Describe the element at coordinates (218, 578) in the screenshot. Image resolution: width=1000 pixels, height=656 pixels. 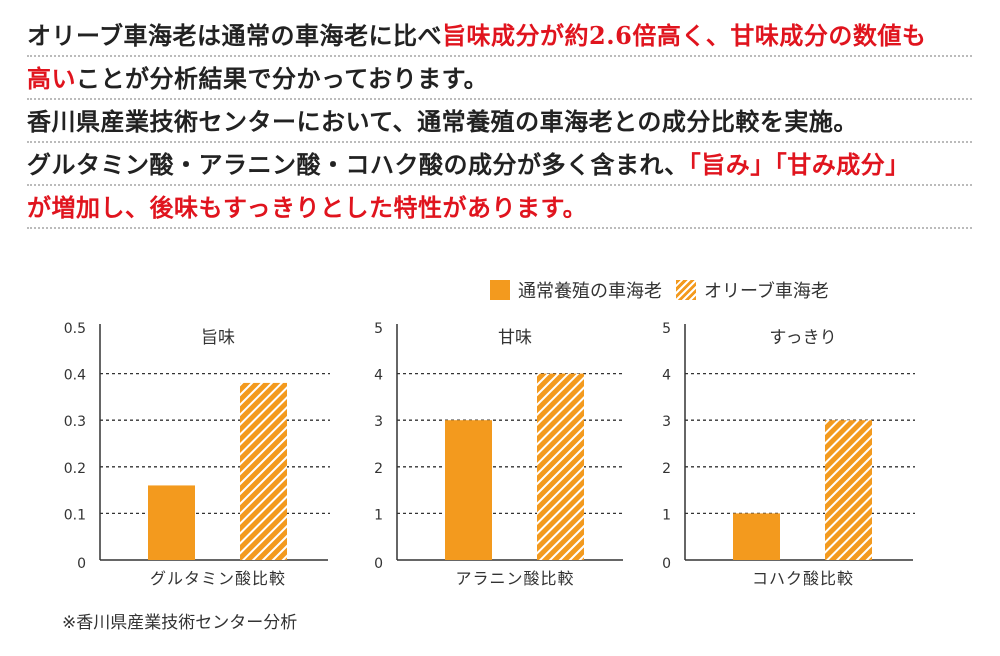
I see `x-axis-label: グルタミン酸比較` at that location.